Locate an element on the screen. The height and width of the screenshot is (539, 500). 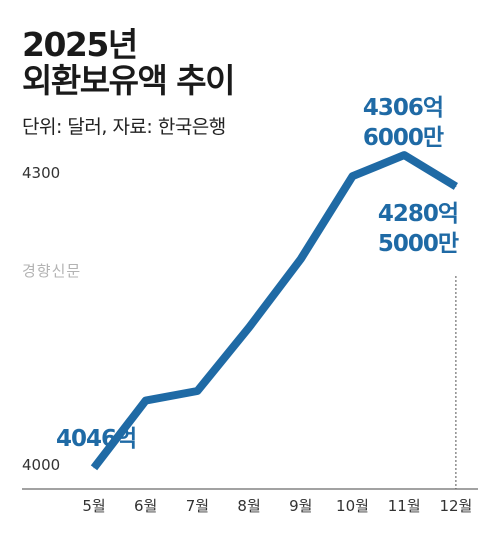
chart-title-year: 2025년 is located at coordinates (80, 44).